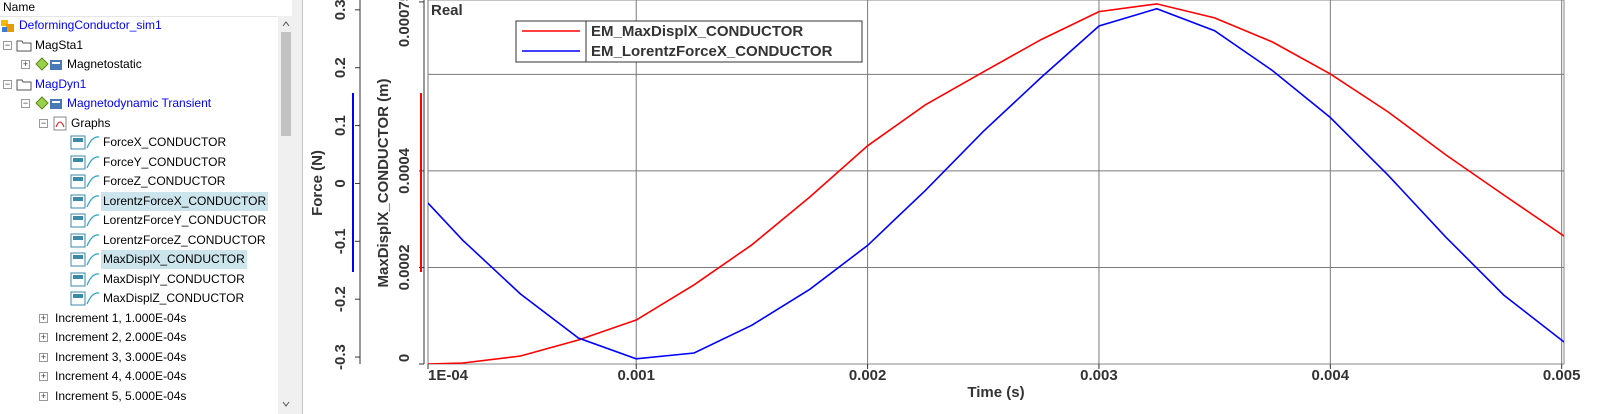 Image resolution: width=1614 pixels, height=414 pixels. What do you see at coordinates (139, 84) in the screenshot?
I see `tree-row: − MagDyn1` at bounding box center [139, 84].